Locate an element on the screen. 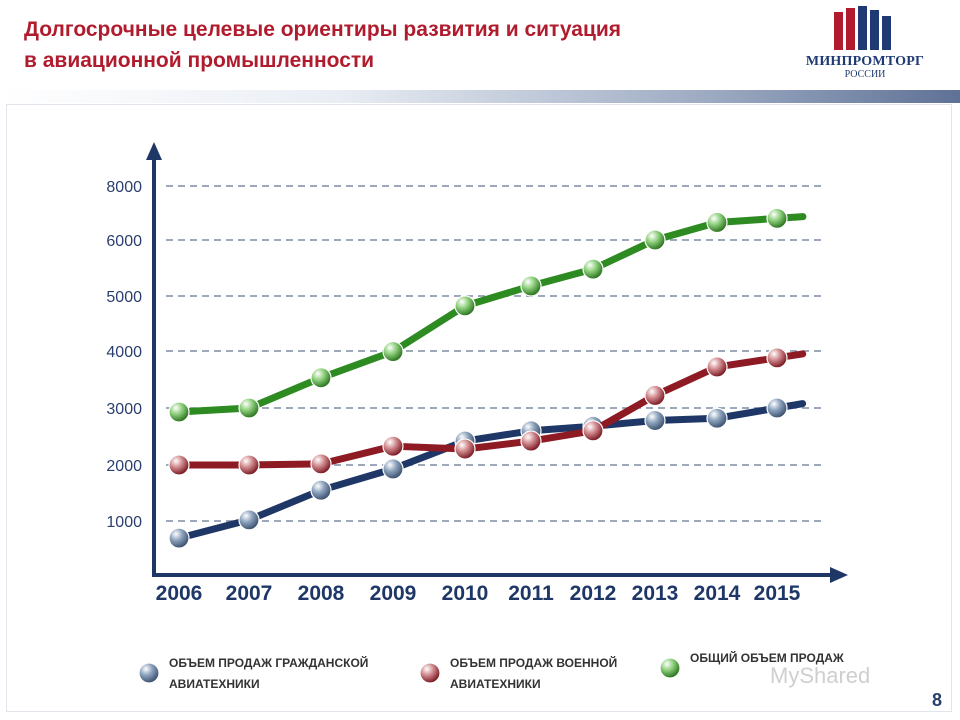  x-axis-arrow-icon is located at coordinates (839, 575).